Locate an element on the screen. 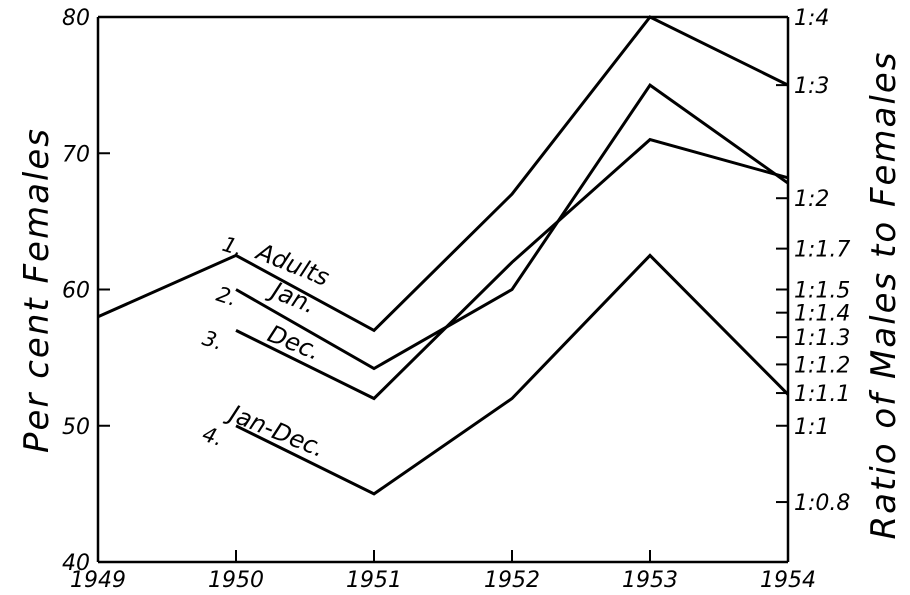 Image resolution: width=910 pixels, height=595 pixels. series-labels: 1. Adults 2. Jan. 3. Dec. 4. Jan-Dec. is located at coordinates (266, 347).